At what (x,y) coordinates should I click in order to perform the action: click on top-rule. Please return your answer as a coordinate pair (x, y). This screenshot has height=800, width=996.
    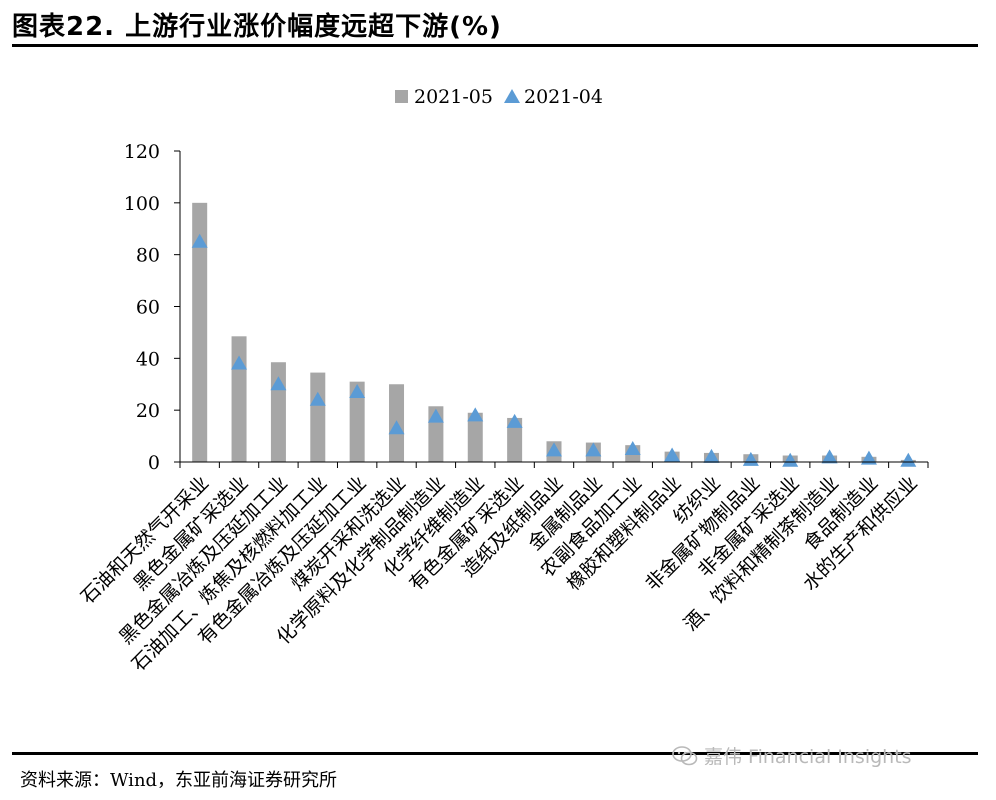
    Looking at the image, I should click on (495, 45).